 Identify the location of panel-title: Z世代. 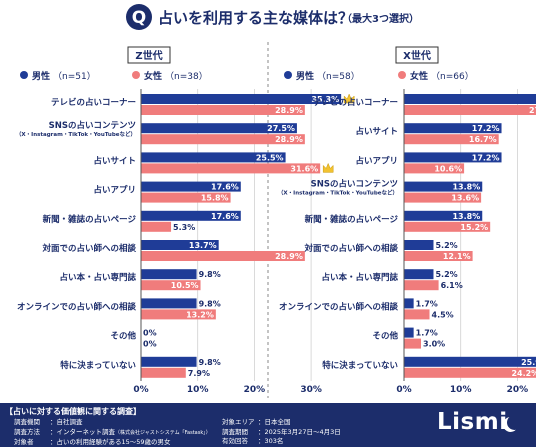
(148, 55).